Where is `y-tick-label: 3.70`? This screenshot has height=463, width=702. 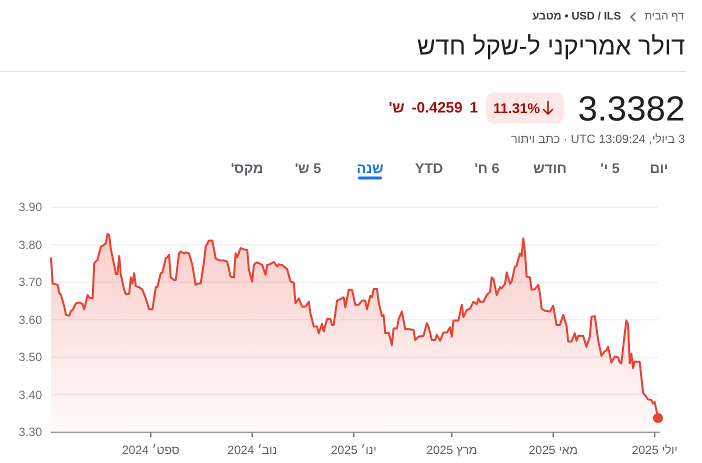
y-tick-label: 3.70 is located at coordinates (30, 282).